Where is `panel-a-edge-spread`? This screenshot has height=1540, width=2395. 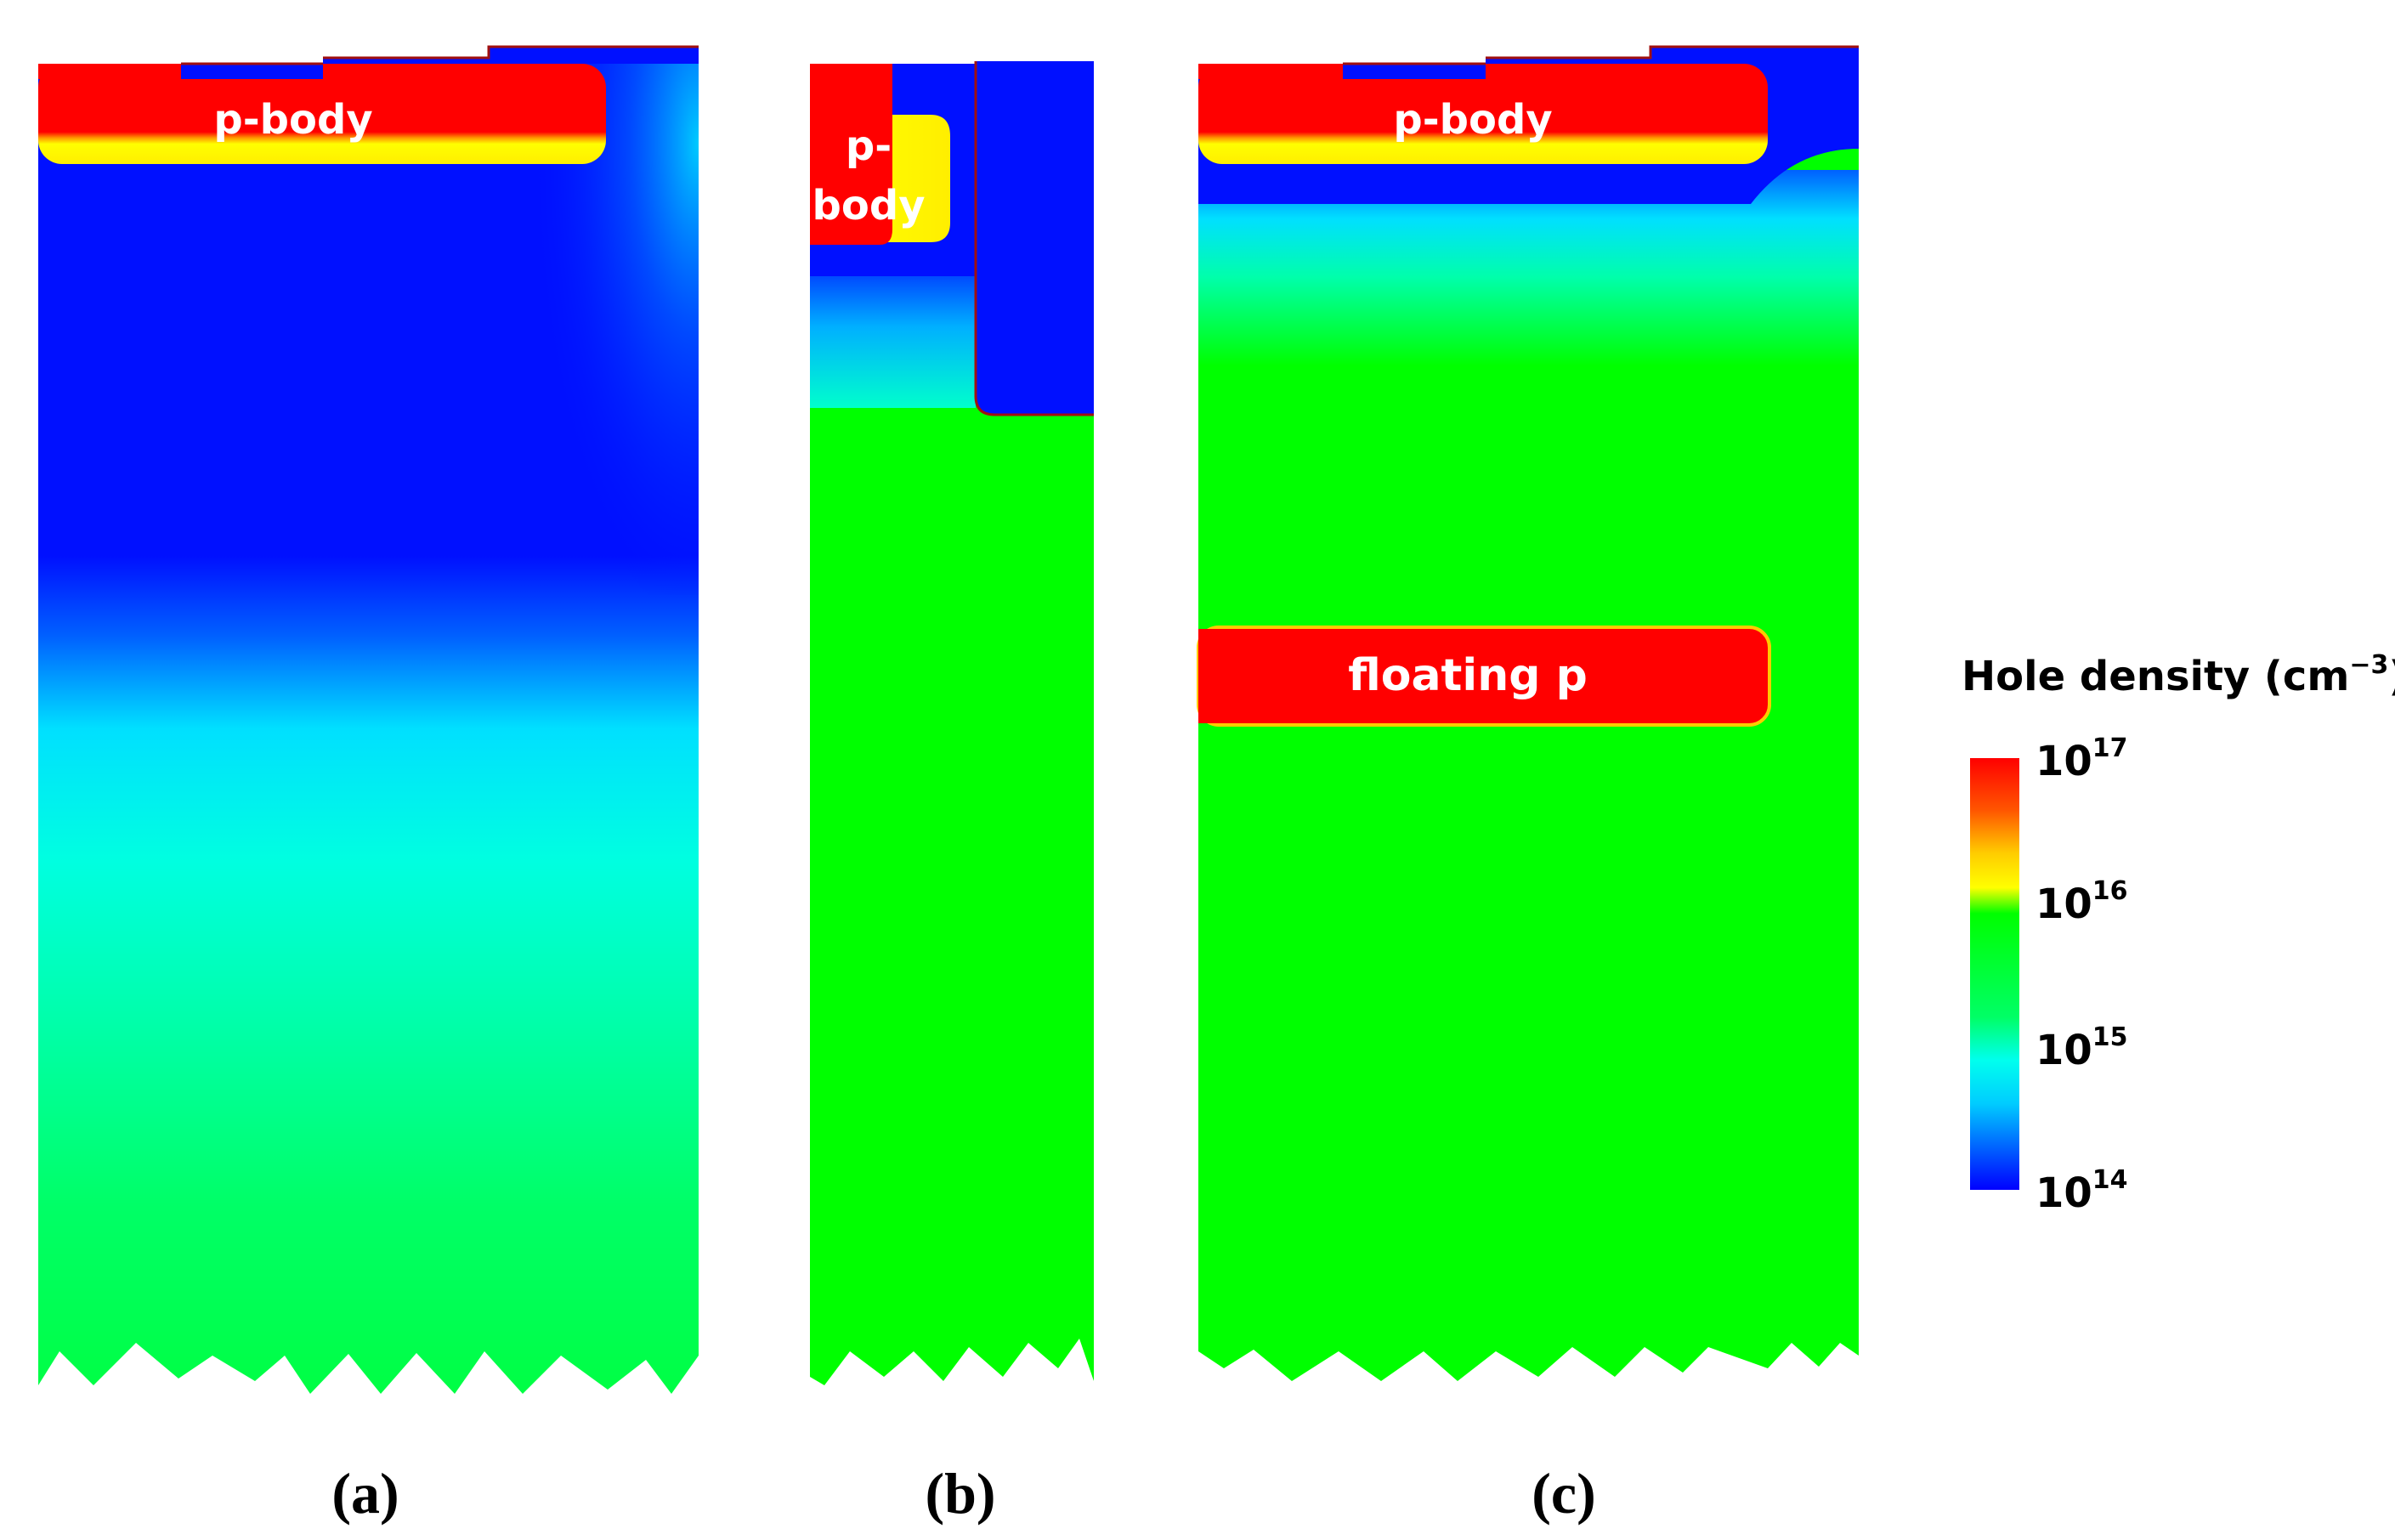 panel-a-edge-spread is located at coordinates (604, 330).